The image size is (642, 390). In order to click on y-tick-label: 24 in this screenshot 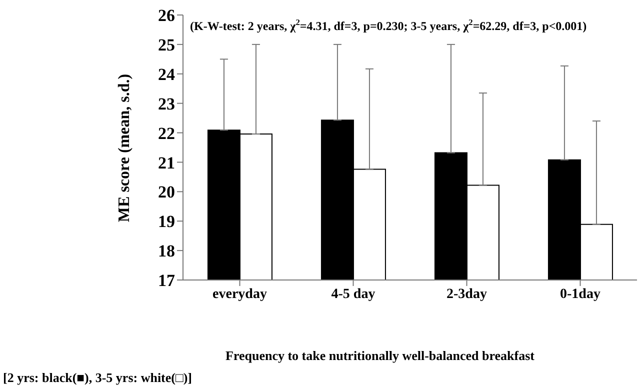, I will do `click(167, 74)`.